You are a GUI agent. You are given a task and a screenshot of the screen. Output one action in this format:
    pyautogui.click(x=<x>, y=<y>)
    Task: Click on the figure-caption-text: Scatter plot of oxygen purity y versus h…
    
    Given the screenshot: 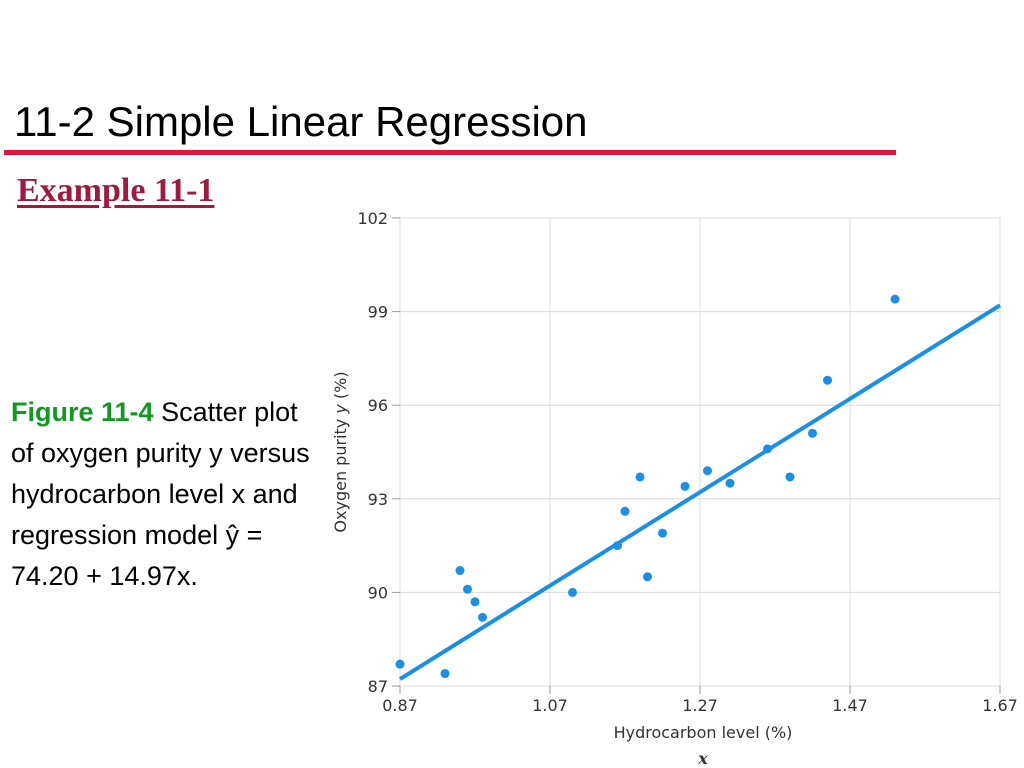 What is the action you would take?
    pyautogui.click(x=160, y=494)
    